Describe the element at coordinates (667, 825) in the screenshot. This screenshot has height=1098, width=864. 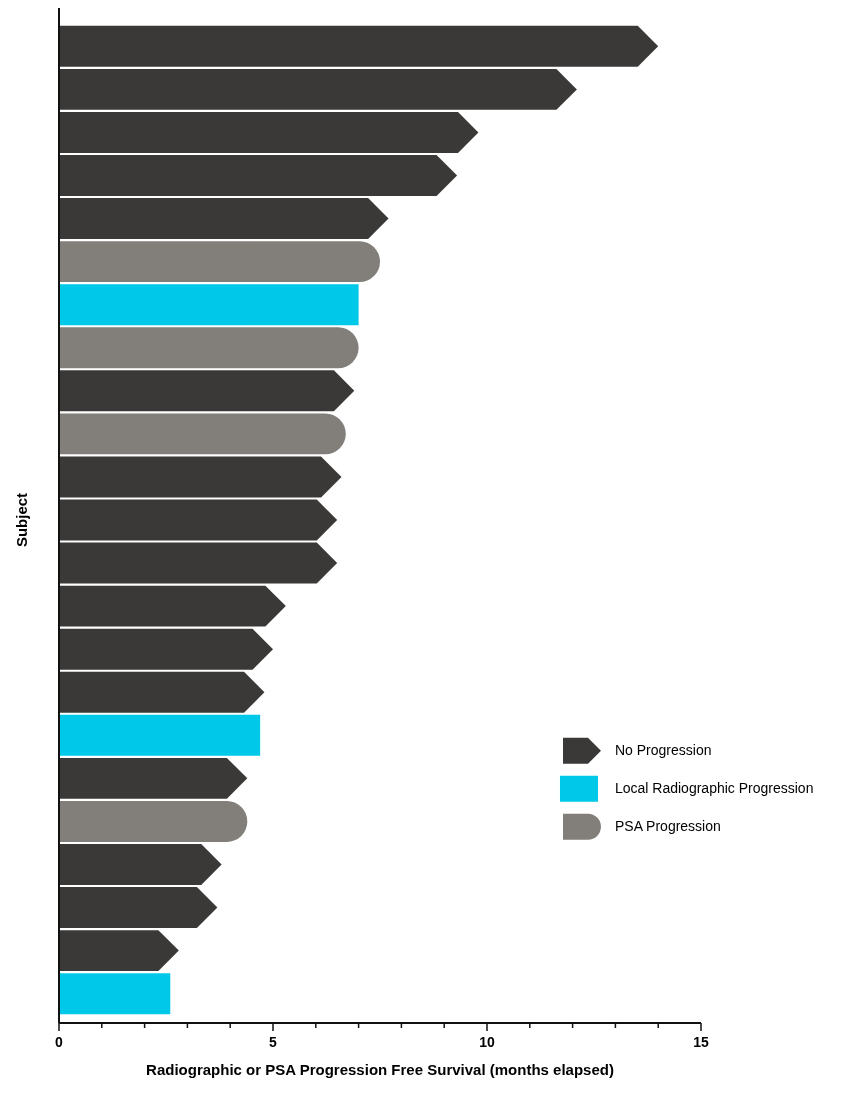
I see `legend-label: PSA Progression` at that location.